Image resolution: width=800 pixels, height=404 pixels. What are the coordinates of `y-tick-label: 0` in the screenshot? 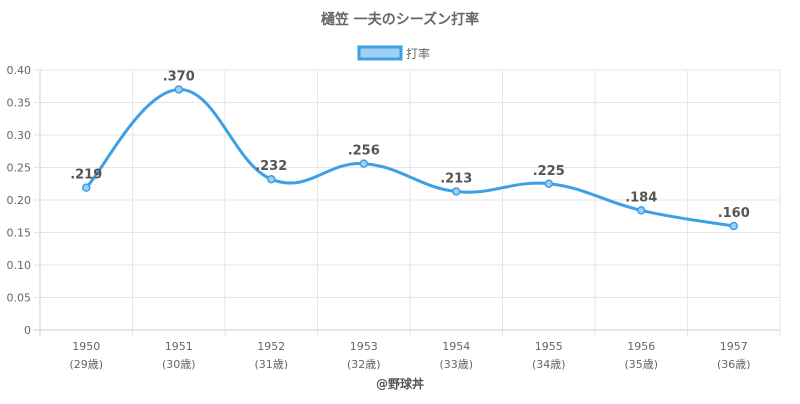 It's located at (27, 330).